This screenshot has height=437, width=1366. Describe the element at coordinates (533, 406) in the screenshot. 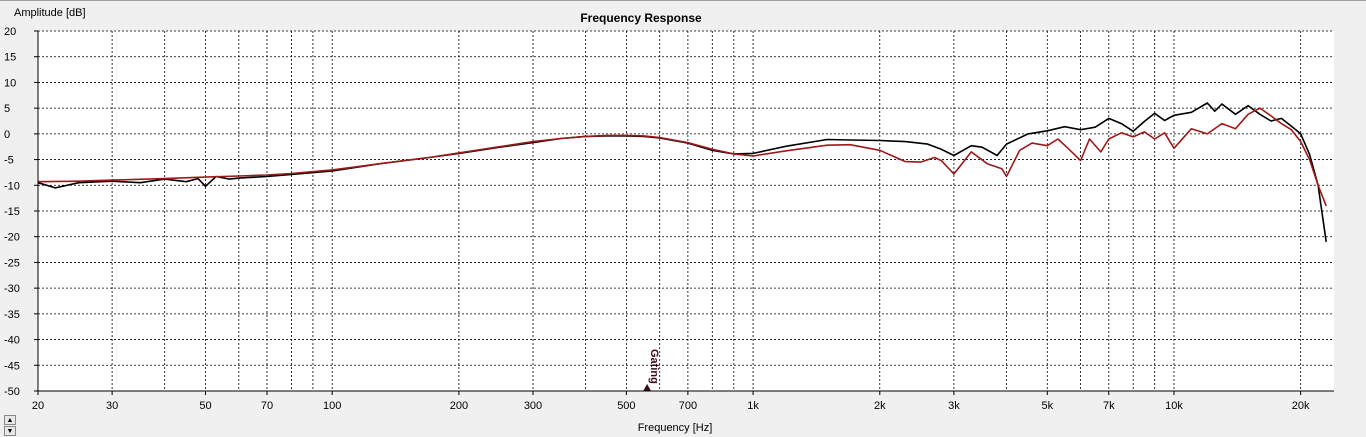

I see `x-tick-label: 300` at that location.